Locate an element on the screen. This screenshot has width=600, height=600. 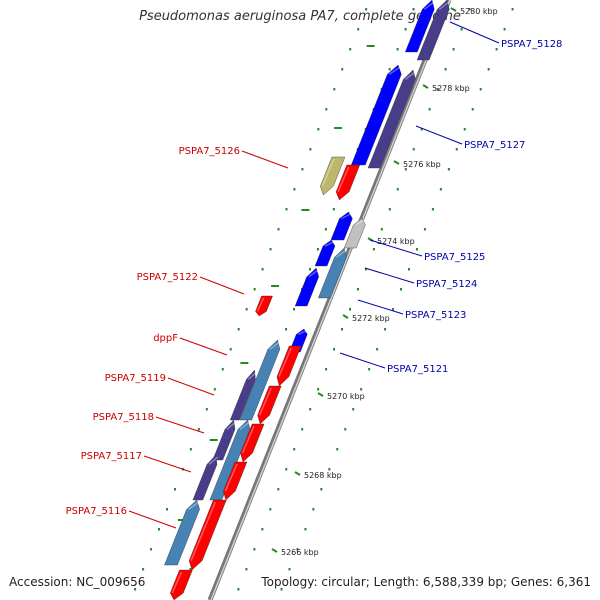
gene-label-pspa7_5122: PSPA7_5122 is located at coordinates (167, 277).